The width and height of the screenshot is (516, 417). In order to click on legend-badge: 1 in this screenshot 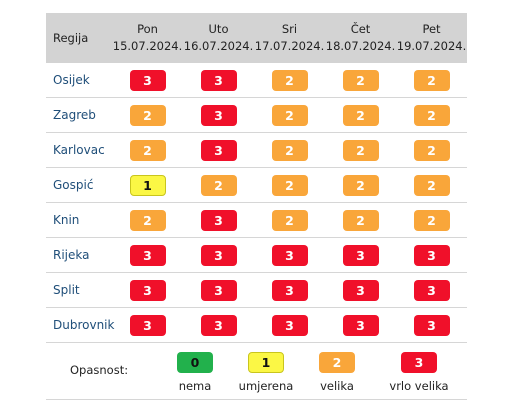, I will do `click(266, 362)`.